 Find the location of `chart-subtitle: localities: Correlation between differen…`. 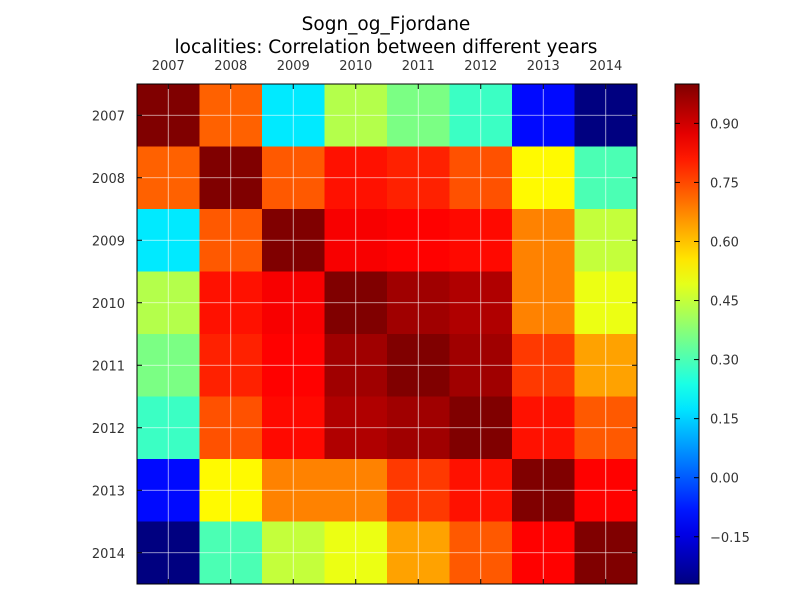

chart-subtitle: localities: Correlation between differen… is located at coordinates (386, 47).